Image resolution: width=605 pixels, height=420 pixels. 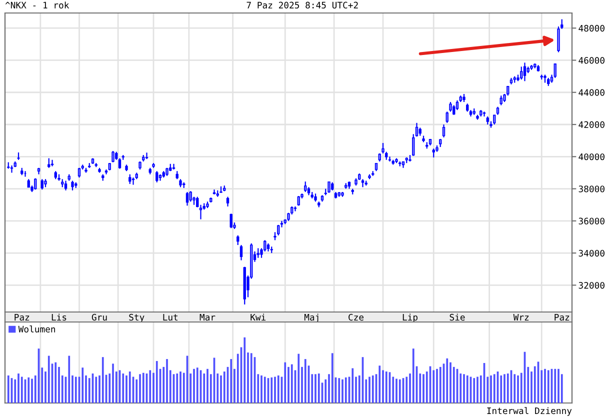 What do you see at coordinates (410, 318) in the screenshot?
I see `x-tick-label: Lip` at bounding box center [410, 318].